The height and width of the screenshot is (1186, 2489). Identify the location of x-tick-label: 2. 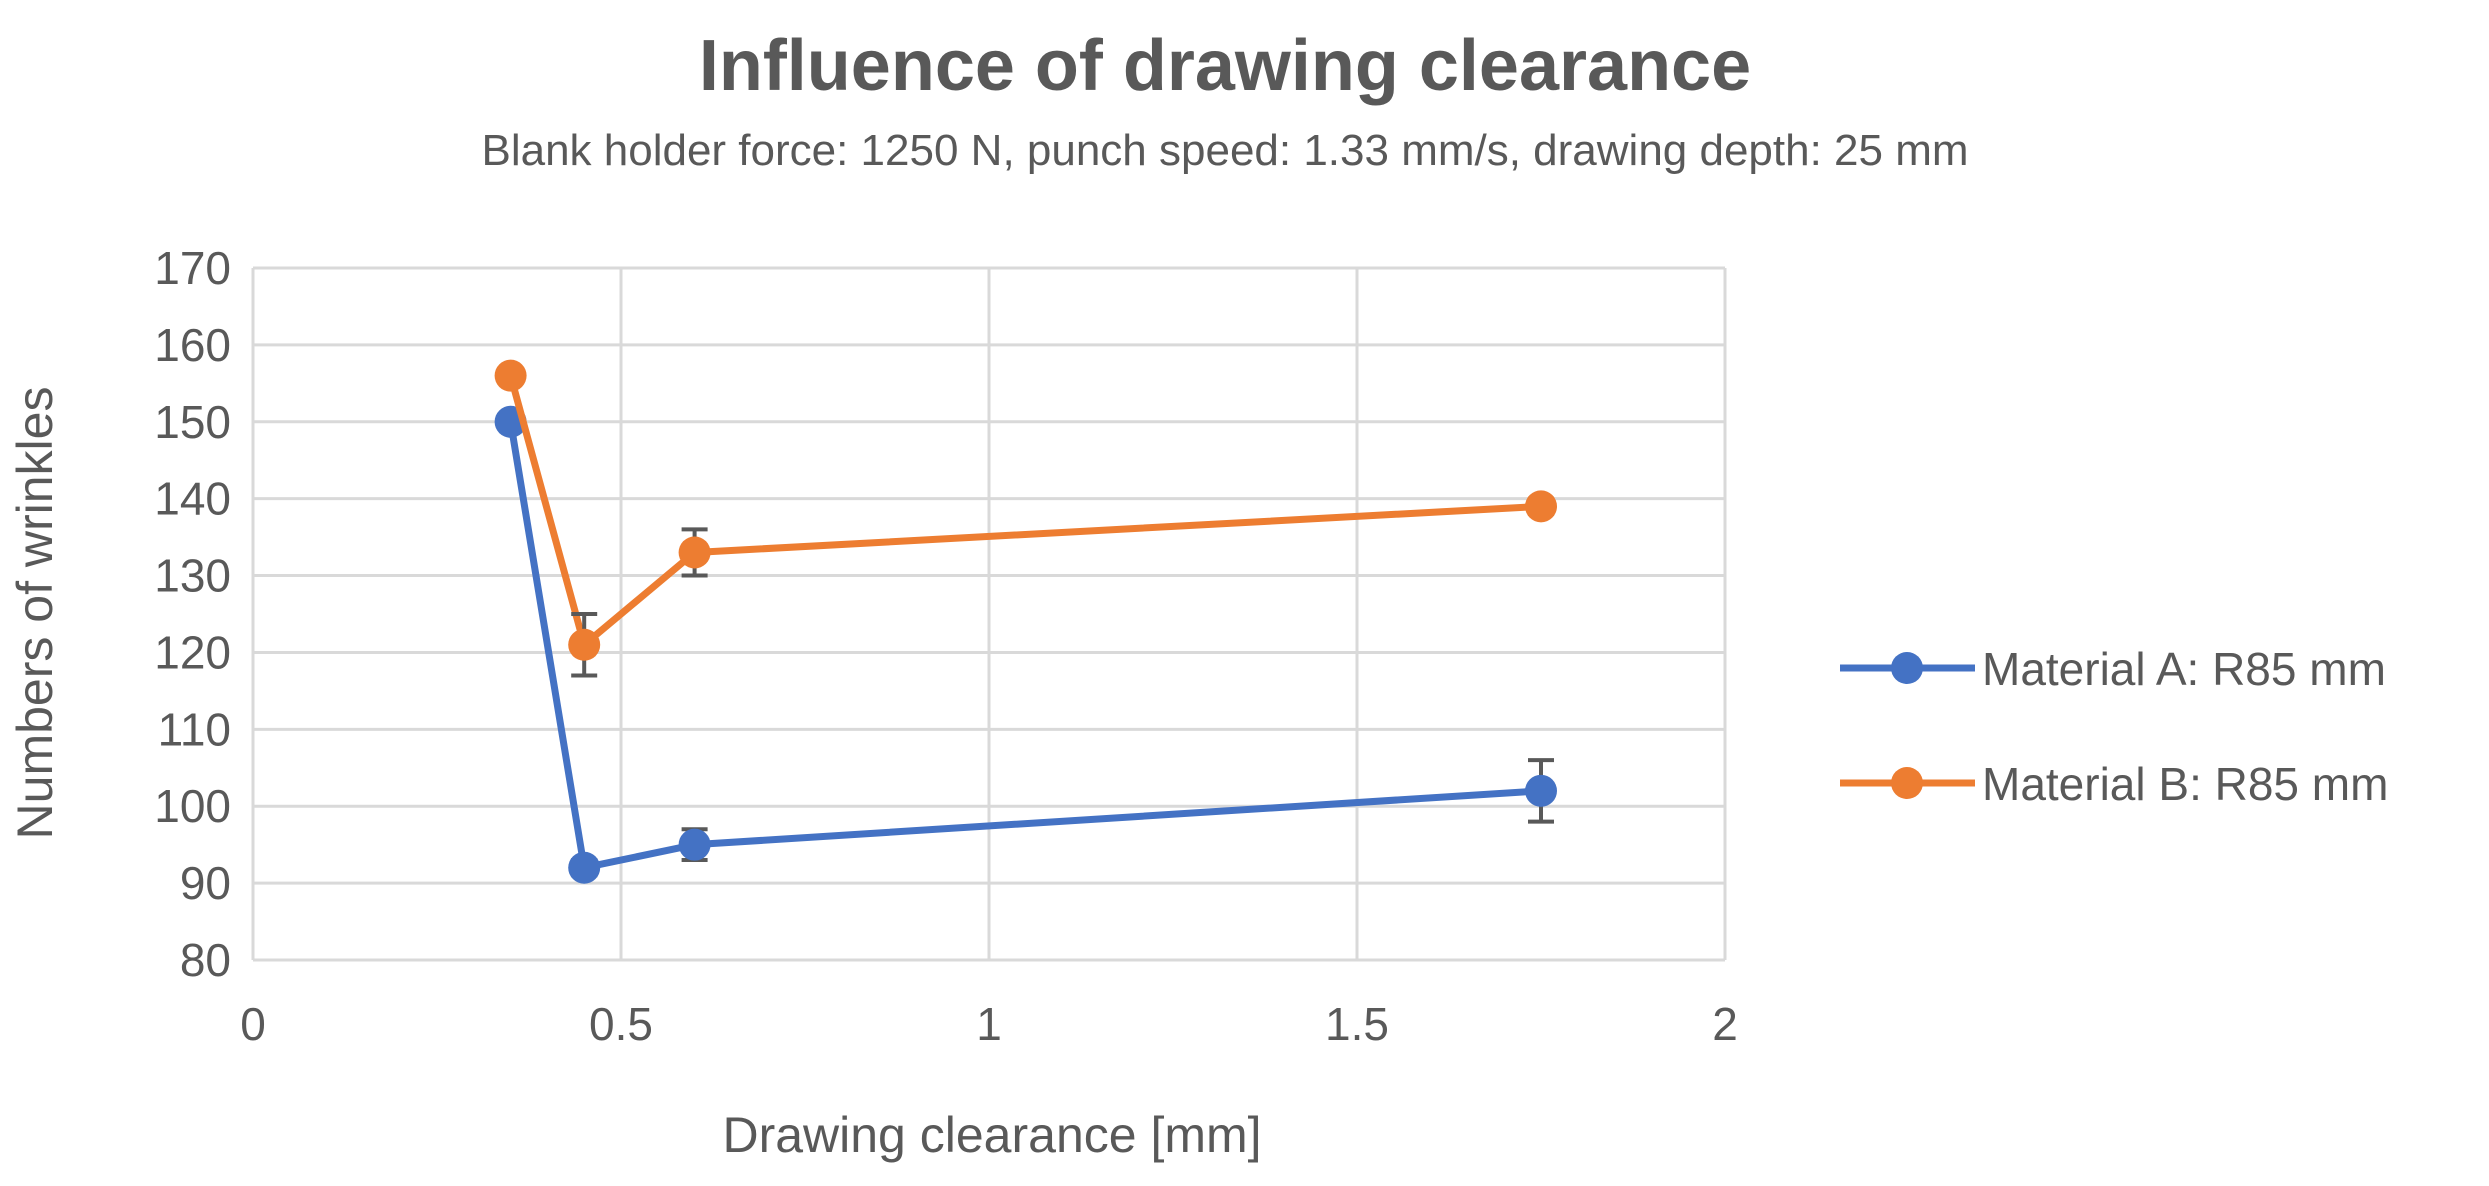
(1725, 1024).